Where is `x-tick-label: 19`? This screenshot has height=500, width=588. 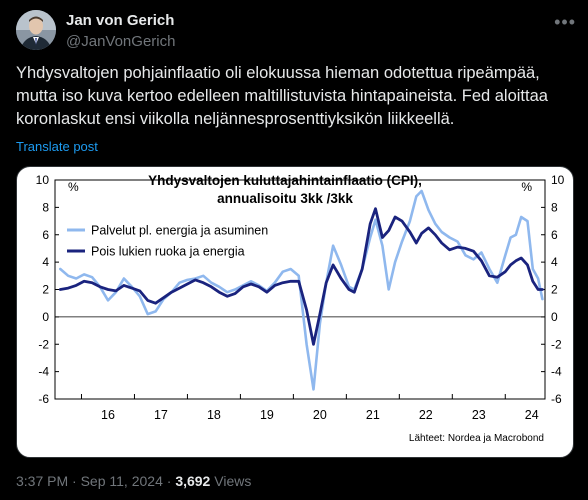 x-tick-label: 19 is located at coordinates (267, 415).